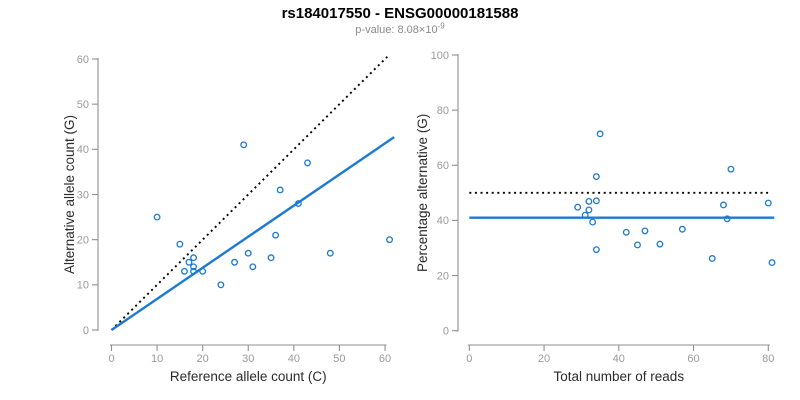  I want to click on x-tick-label: 50, so click(339, 359).